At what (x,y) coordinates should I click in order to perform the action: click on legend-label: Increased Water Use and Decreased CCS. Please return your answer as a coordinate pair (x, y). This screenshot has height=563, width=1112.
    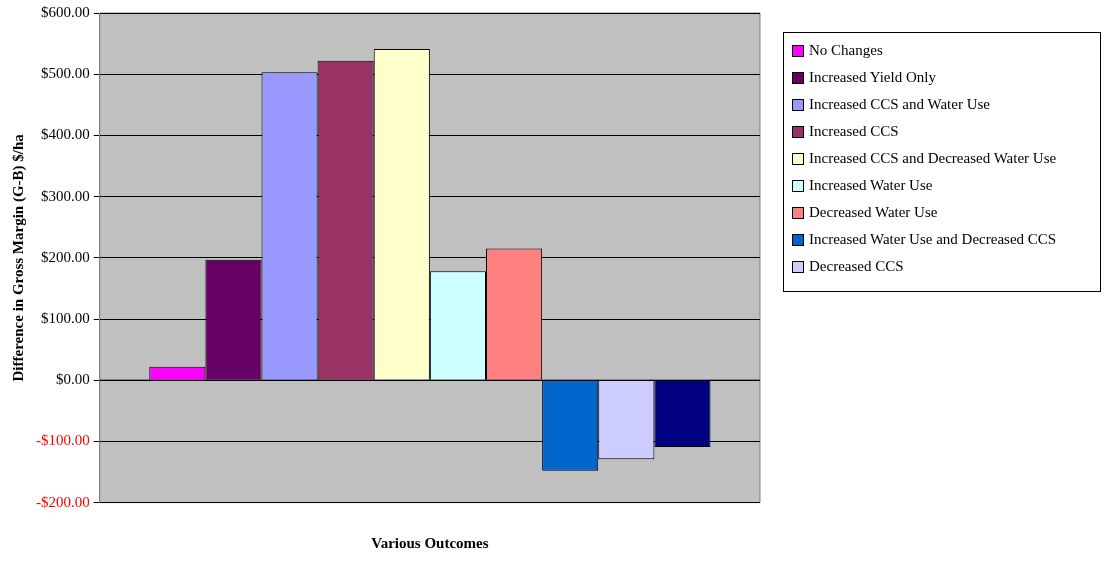
    Looking at the image, I should click on (933, 239).